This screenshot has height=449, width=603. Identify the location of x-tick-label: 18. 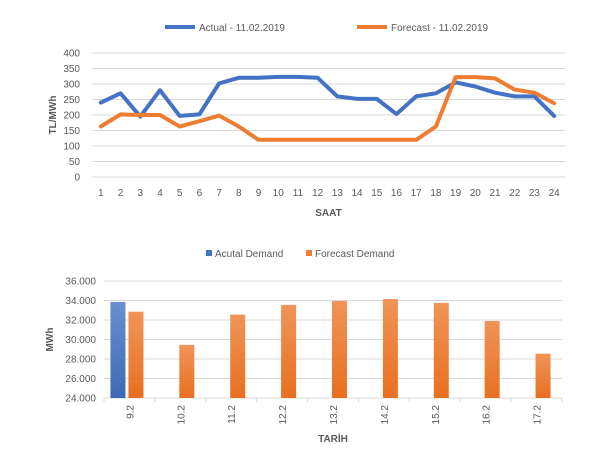
(436, 193).